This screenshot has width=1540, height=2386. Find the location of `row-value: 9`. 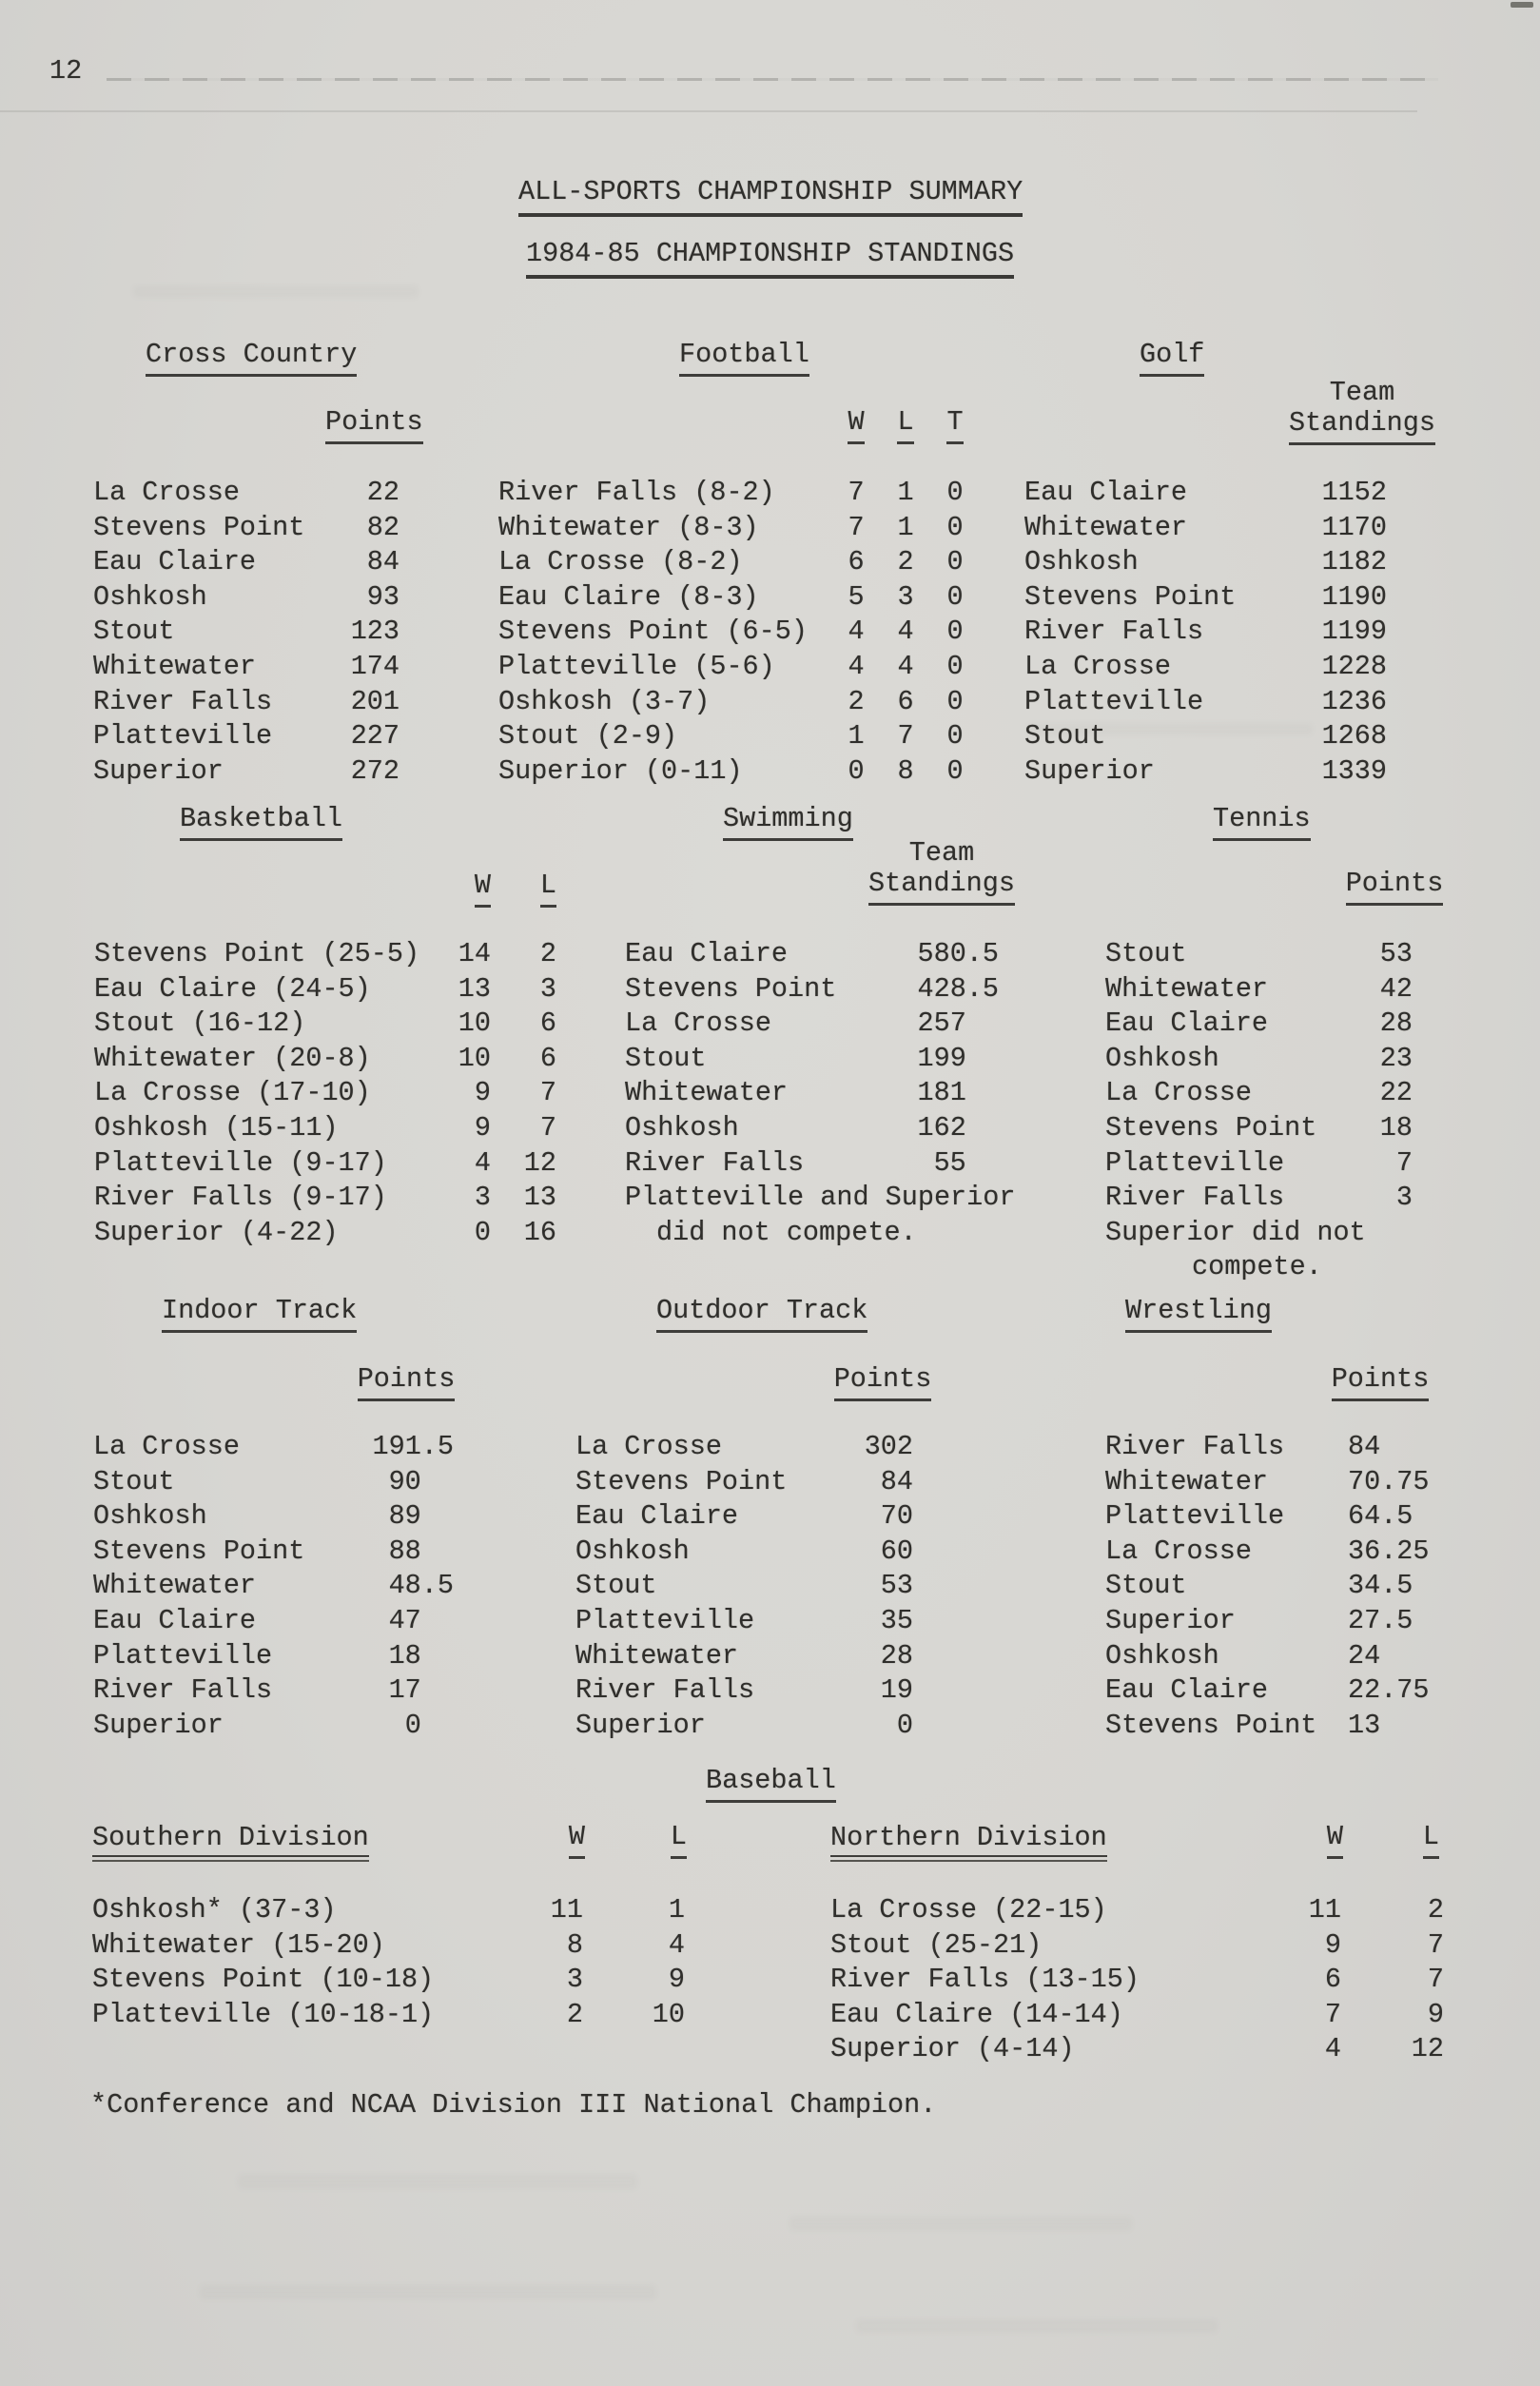

row-value: 9 is located at coordinates (1436, 2014).